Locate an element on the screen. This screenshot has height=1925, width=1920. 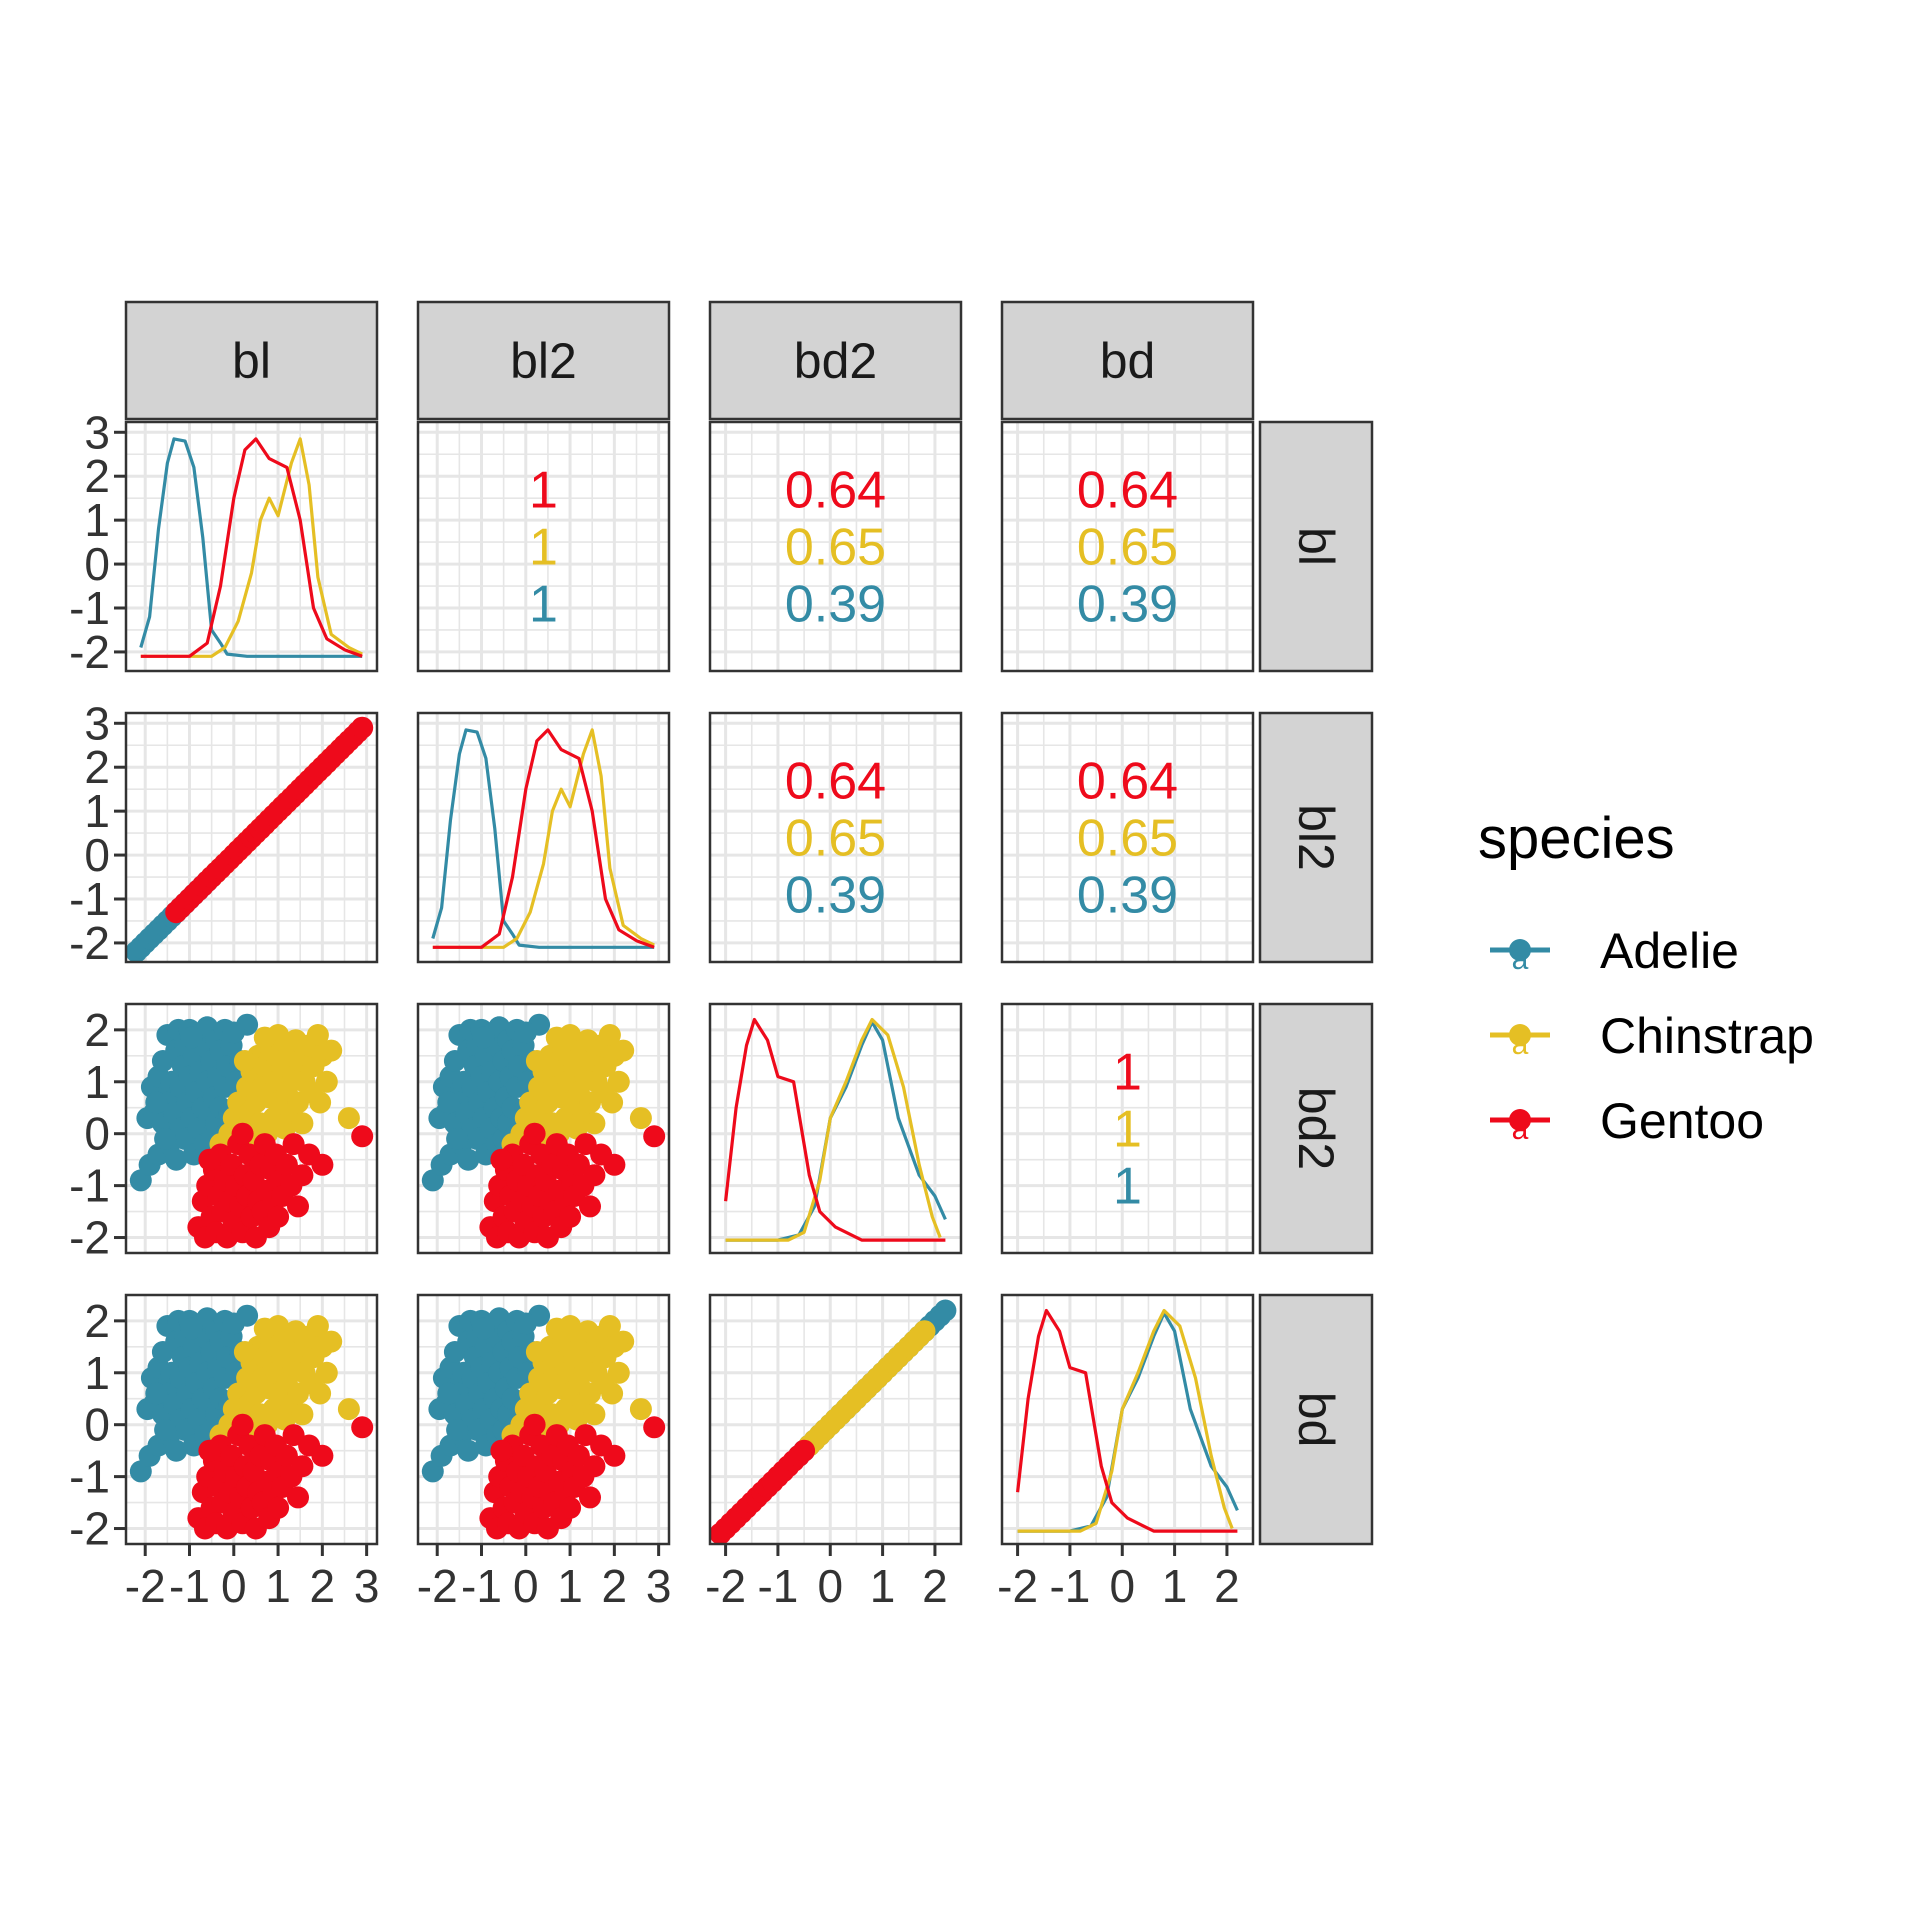
legend-title: species is located at coordinates (1576, 838).